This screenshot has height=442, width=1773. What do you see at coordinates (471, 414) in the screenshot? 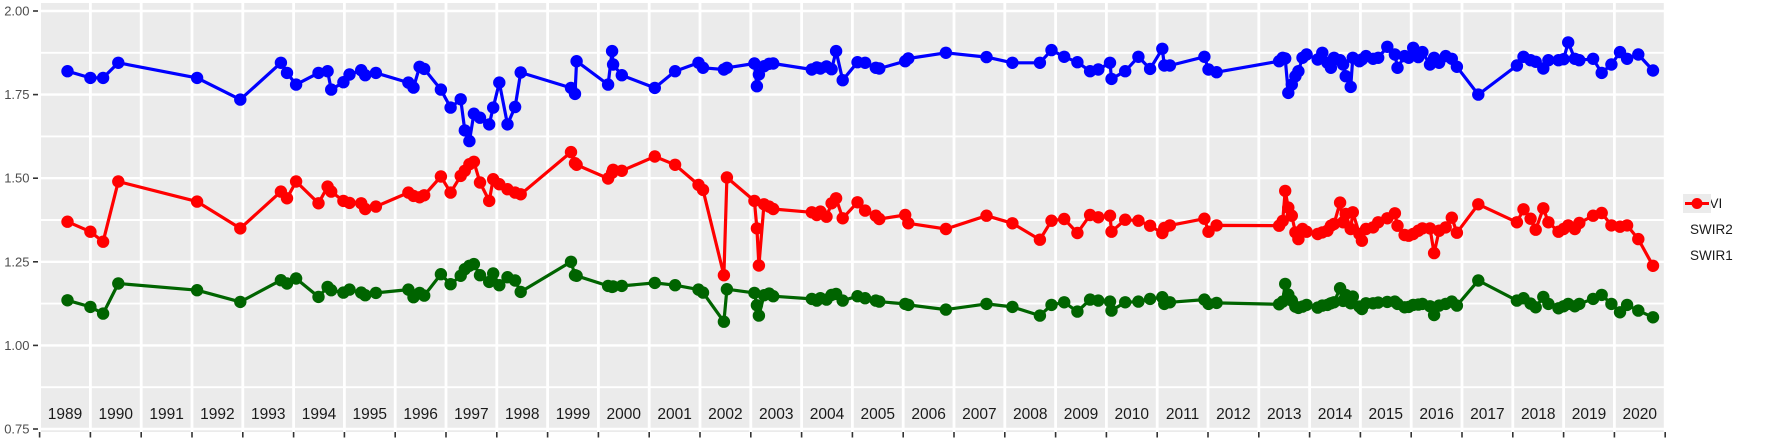
I see `x-tick-label: 1997` at bounding box center [471, 414].